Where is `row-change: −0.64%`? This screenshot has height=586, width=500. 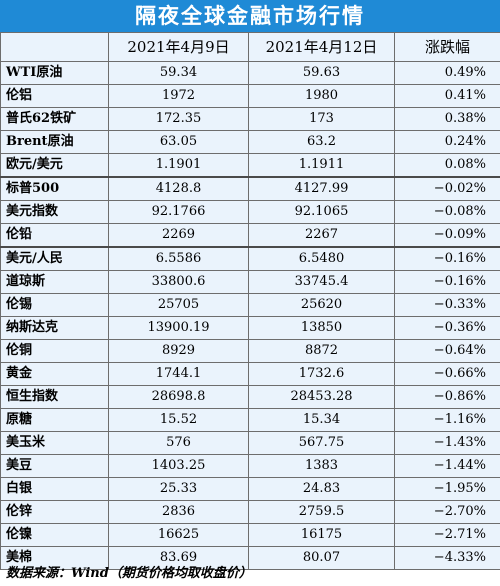 row-change: −0.64% is located at coordinates (447, 351).